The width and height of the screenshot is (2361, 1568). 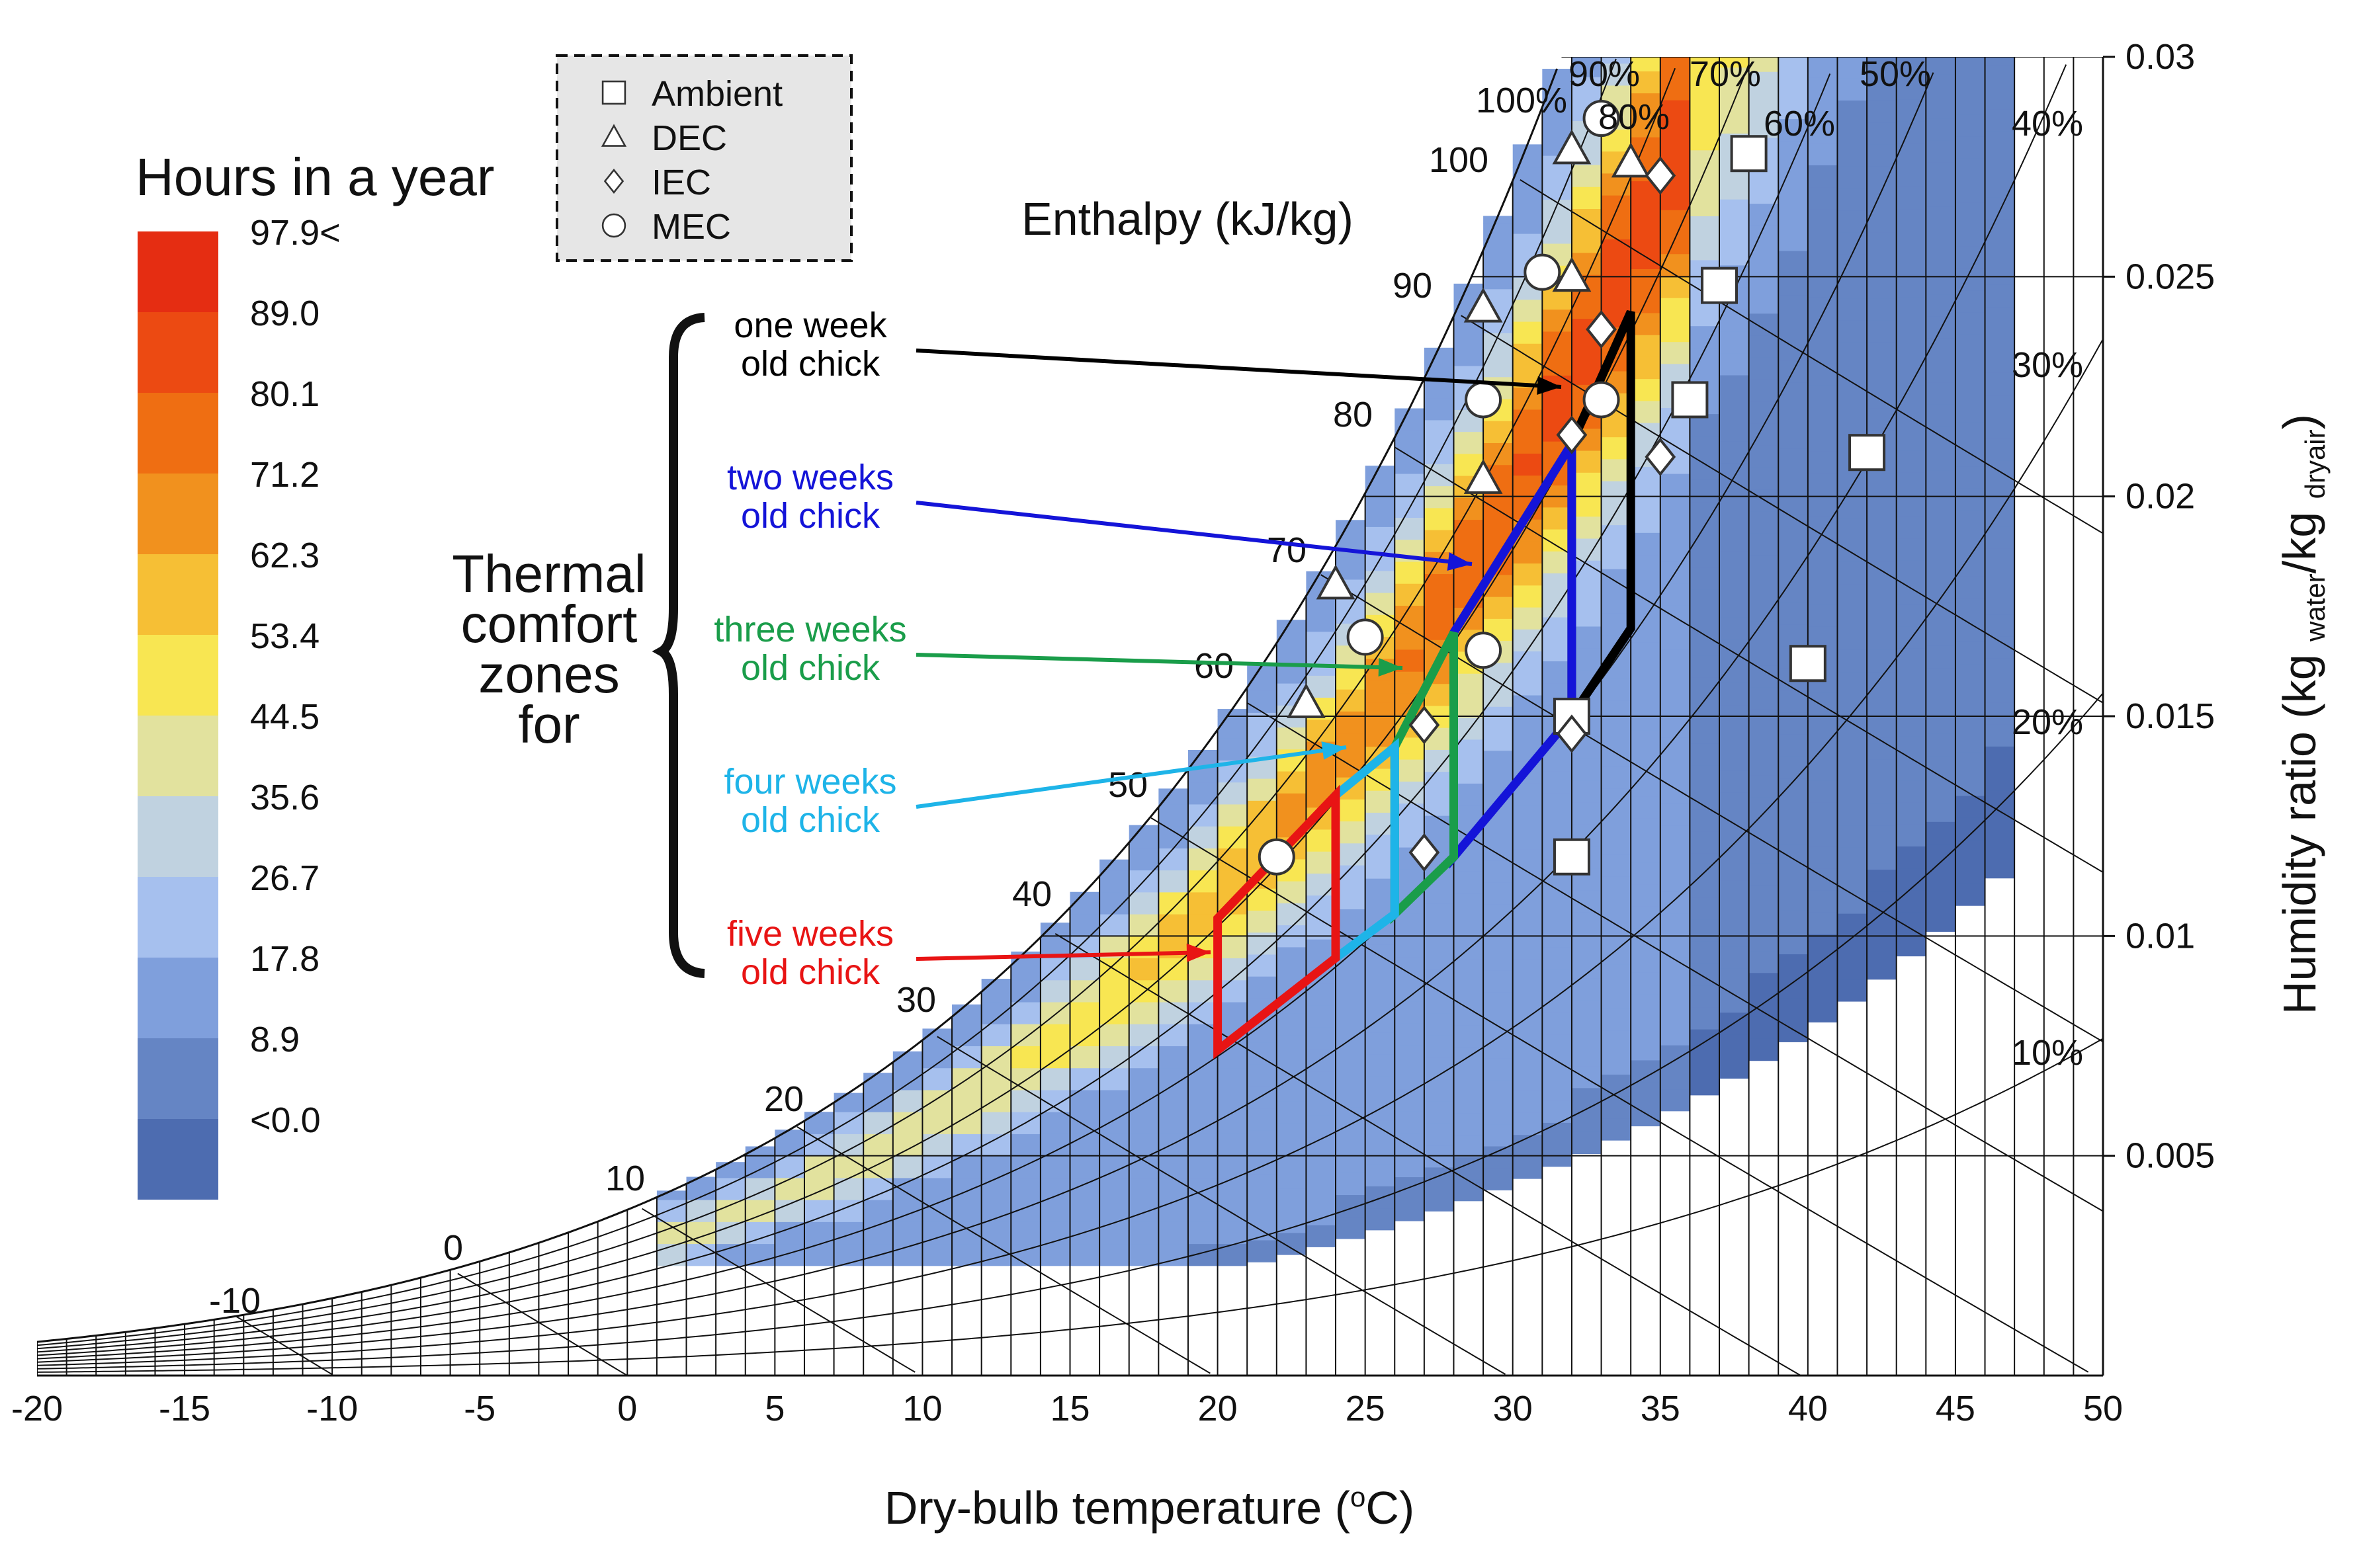 I want to click on zones-title: for, so click(x=549, y=724).